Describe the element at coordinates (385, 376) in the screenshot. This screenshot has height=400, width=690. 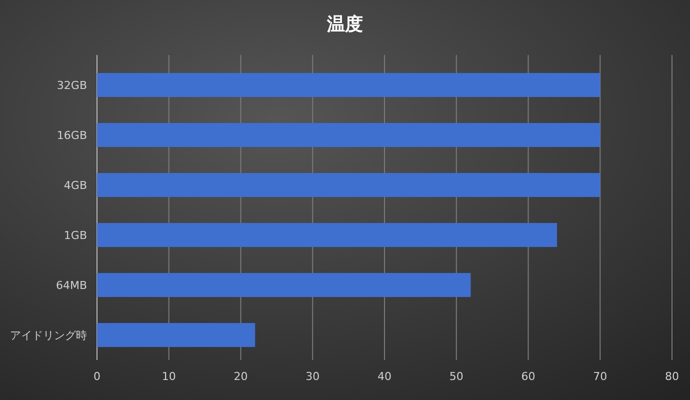
I see `x-tick-label: 40` at that location.